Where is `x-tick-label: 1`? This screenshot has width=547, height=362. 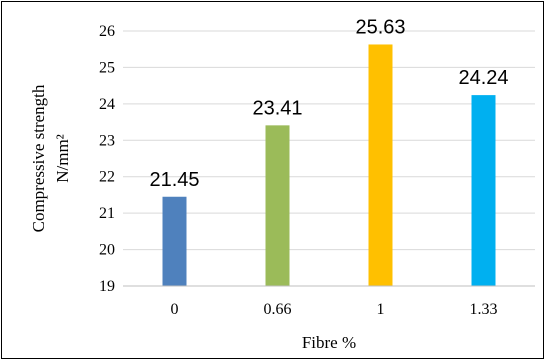
x-tick-label: 1 is located at coordinates (381, 309).